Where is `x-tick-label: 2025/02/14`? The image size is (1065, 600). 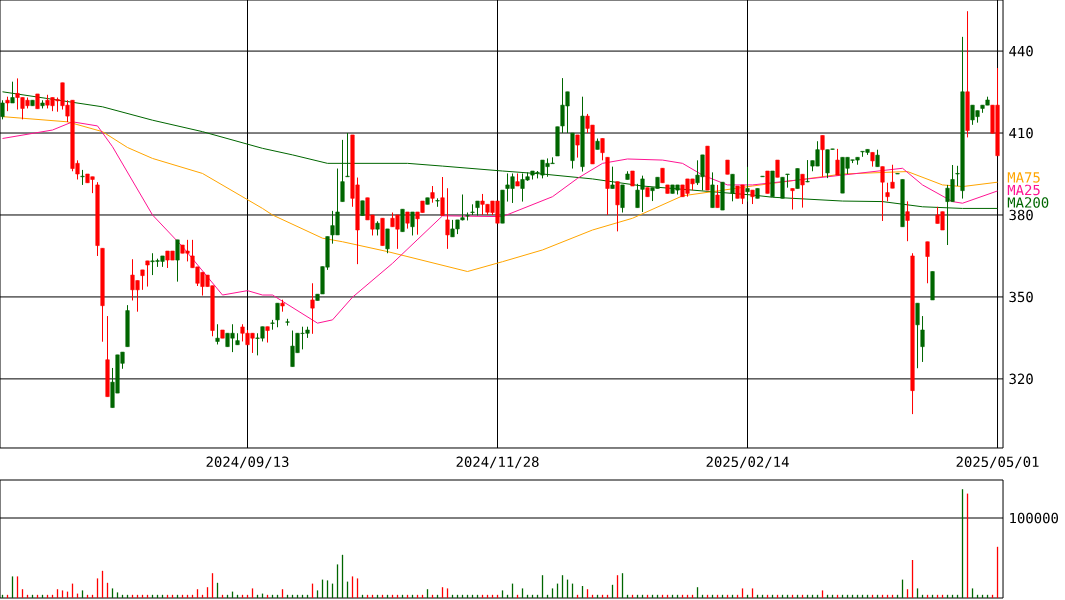 x-tick-label: 2025/02/14 is located at coordinates (747, 462).